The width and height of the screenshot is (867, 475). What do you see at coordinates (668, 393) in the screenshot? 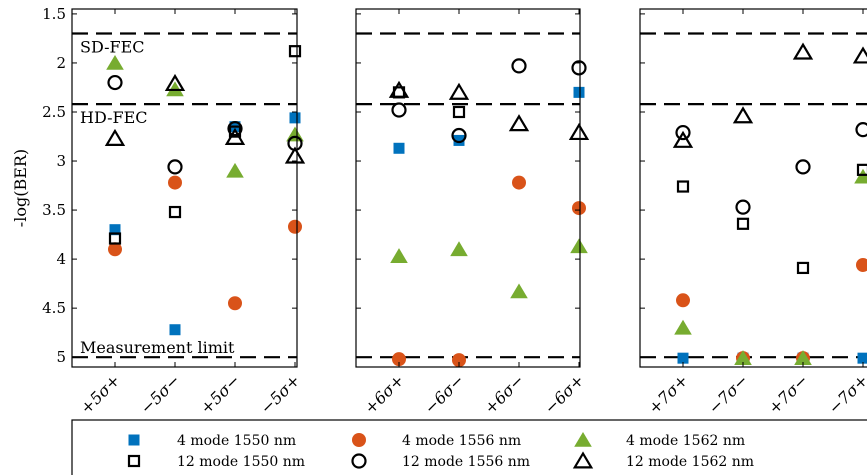
I see `x-tick-label: +7σ+` at bounding box center [668, 393].